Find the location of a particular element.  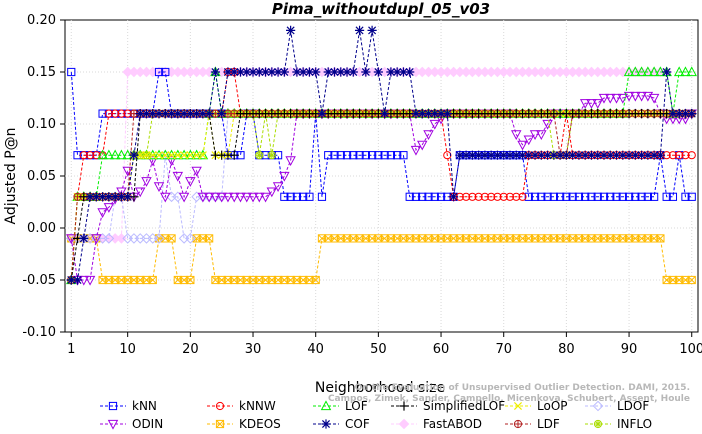

legend-item-kdeos: KDEOS is located at coordinates (244, 424).